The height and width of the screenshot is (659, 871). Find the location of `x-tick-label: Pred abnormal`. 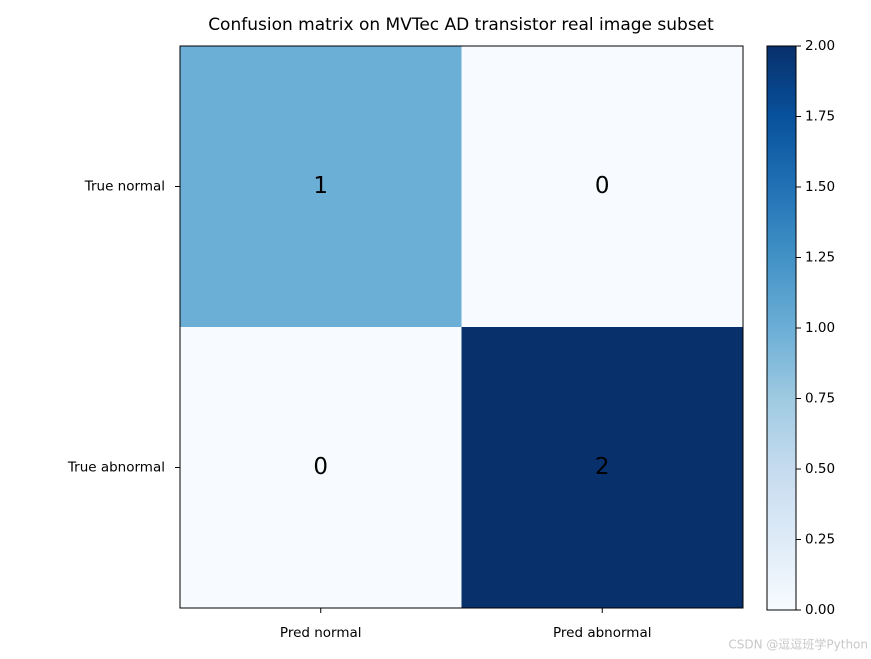

x-tick-label: Pred abnormal is located at coordinates (602, 633).